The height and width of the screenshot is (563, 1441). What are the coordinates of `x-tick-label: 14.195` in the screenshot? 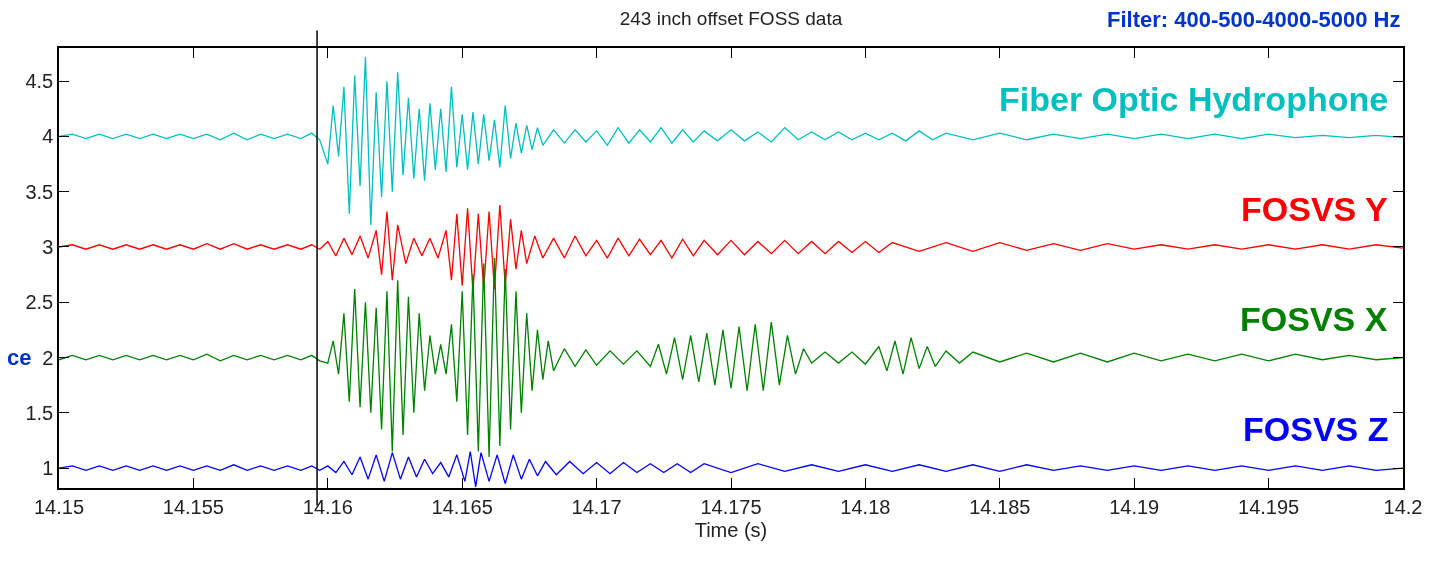 It's located at (1269, 506).